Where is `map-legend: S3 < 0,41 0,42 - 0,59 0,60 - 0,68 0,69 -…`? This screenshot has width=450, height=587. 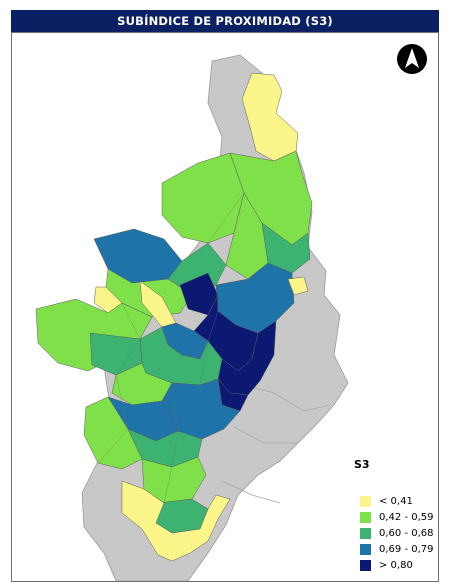
map-legend: S3 < 0,41 0,42 - 0,59 0,60 - 0,68 0,69 -… is located at coordinates (386, 512).